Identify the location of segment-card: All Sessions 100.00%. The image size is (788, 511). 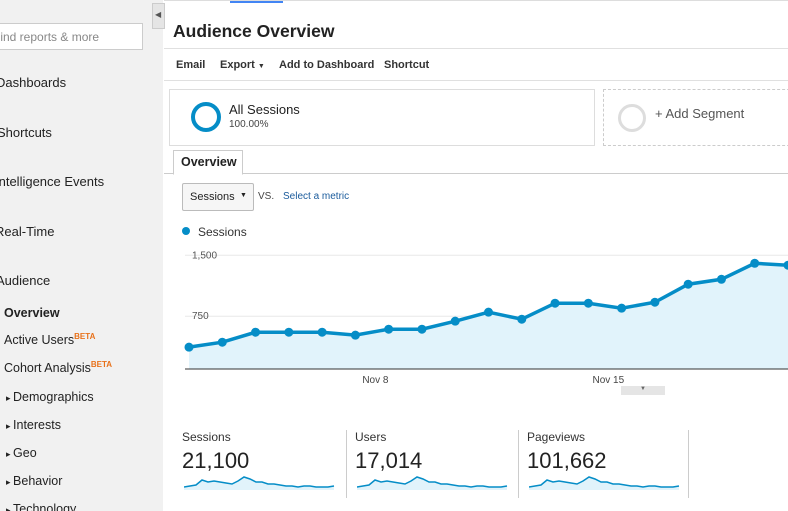
(382, 117).